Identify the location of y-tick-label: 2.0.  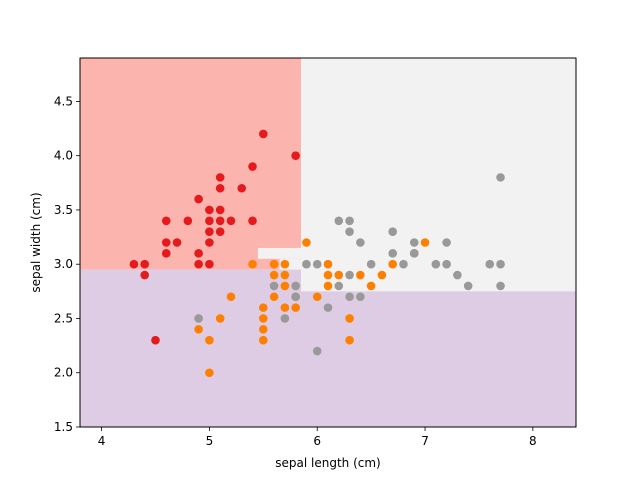
(63, 373).